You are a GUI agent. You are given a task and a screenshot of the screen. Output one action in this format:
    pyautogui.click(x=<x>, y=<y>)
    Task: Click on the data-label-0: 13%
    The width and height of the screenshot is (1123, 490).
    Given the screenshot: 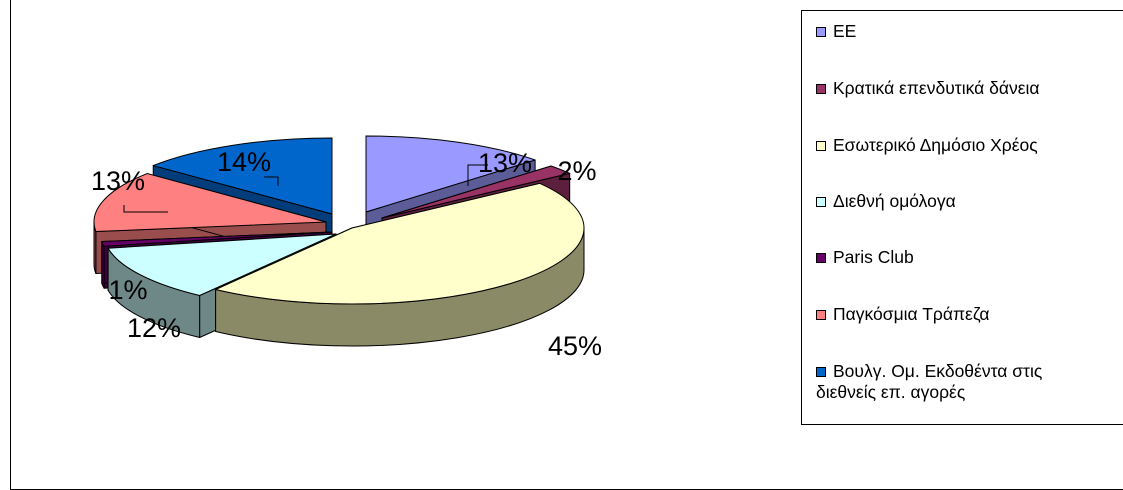 What is the action you would take?
    pyautogui.click(x=505, y=163)
    